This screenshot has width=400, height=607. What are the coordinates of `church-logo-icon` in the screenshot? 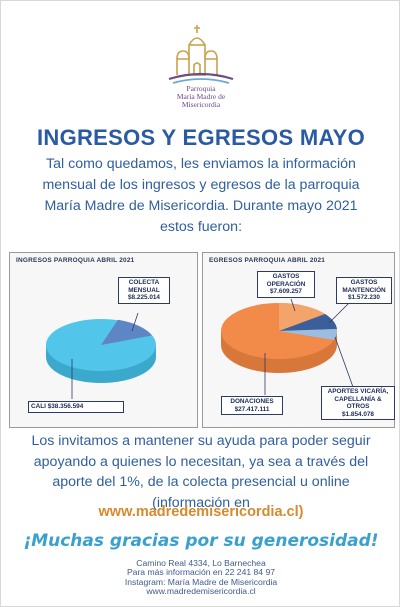 It's located at (201, 54).